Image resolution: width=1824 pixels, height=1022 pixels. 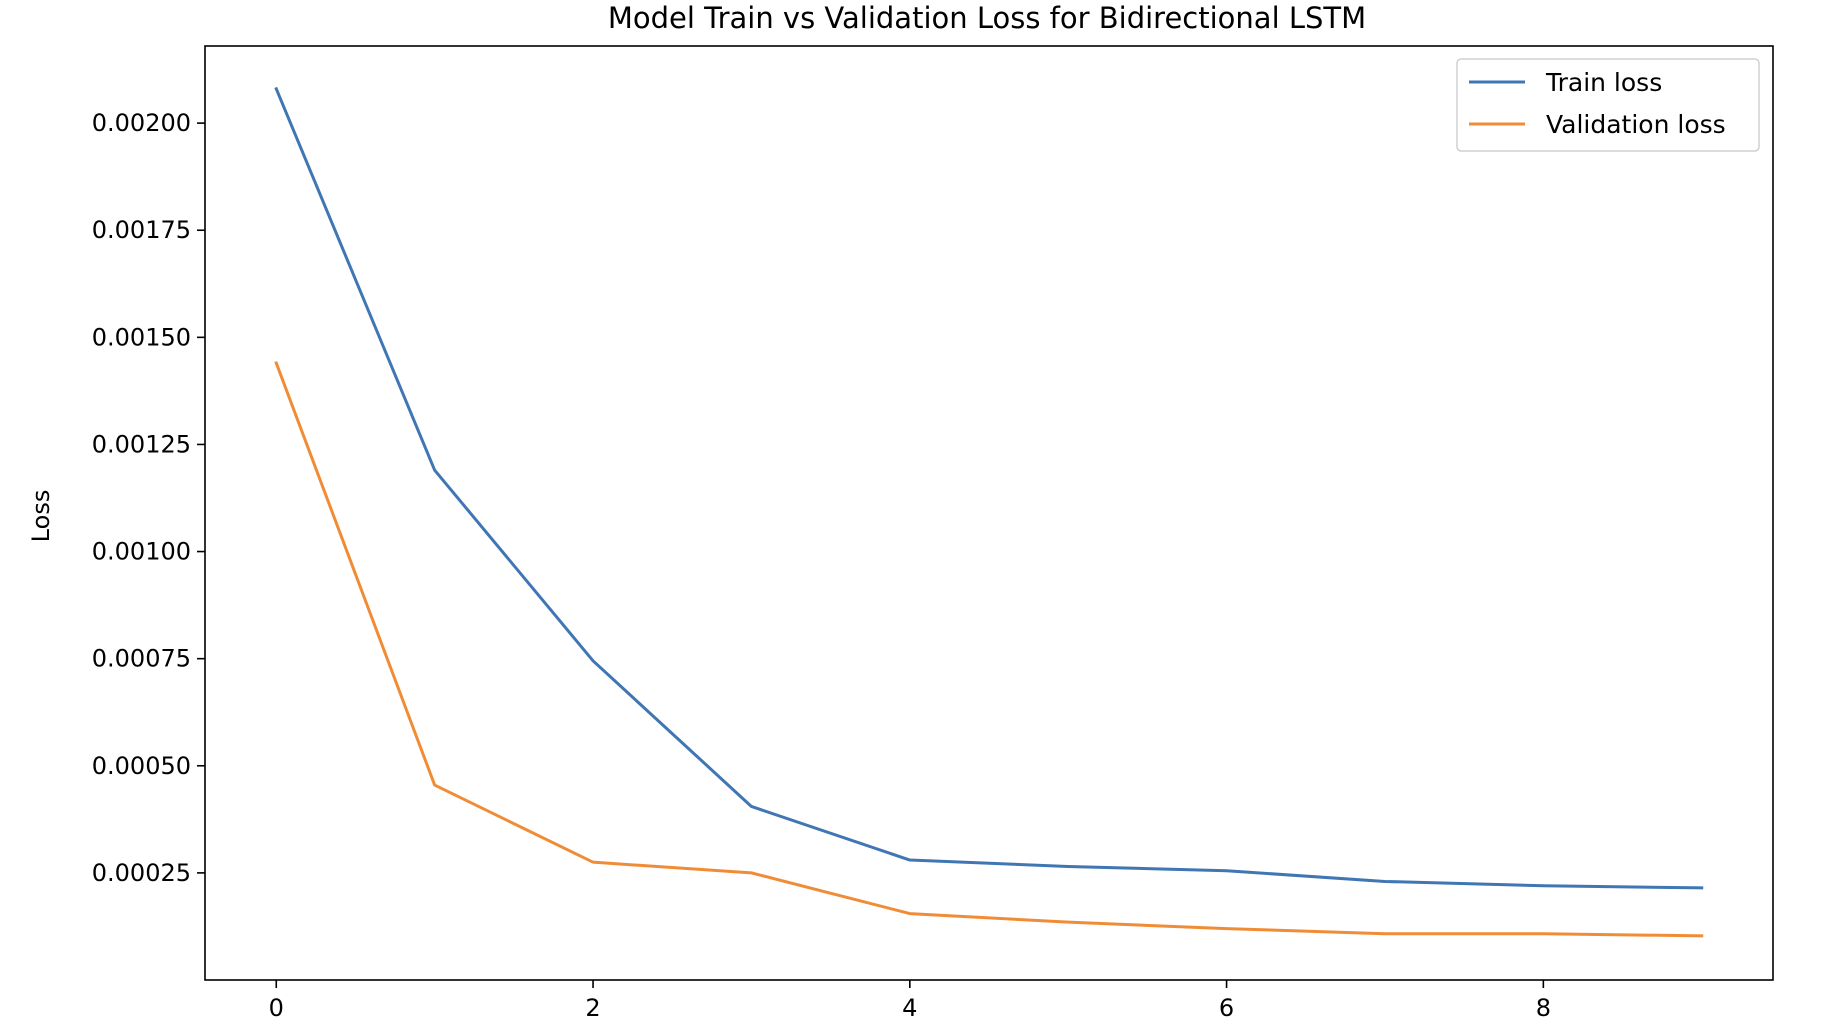 I want to click on x-tick-label: 0, so click(x=276, y=1008).